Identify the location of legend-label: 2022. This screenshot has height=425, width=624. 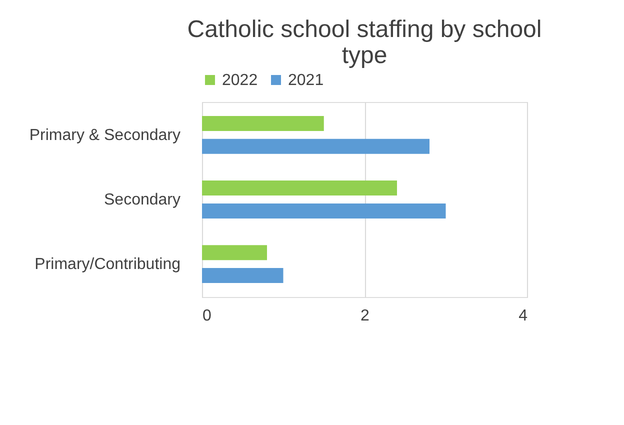
(240, 80).